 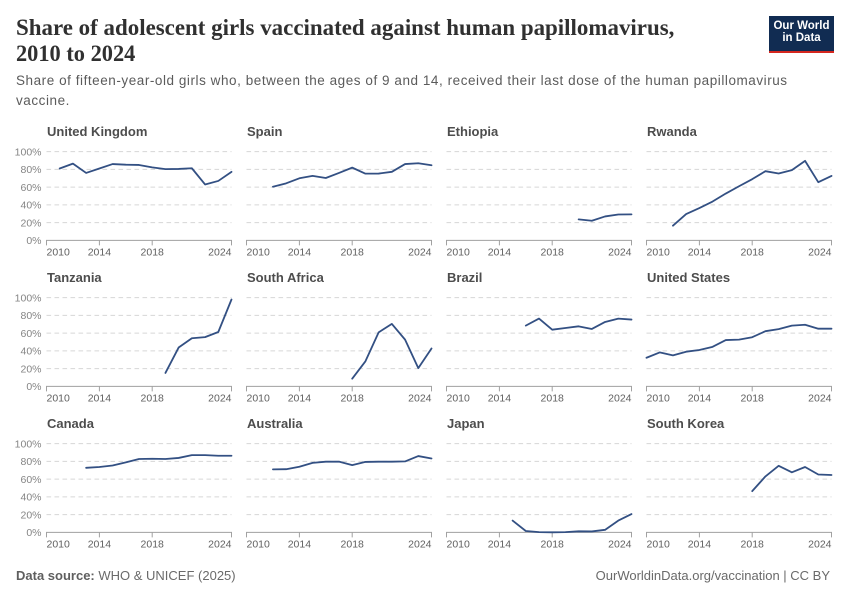 What do you see at coordinates (688, 277) in the screenshot?
I see `svg-text: United States` at bounding box center [688, 277].